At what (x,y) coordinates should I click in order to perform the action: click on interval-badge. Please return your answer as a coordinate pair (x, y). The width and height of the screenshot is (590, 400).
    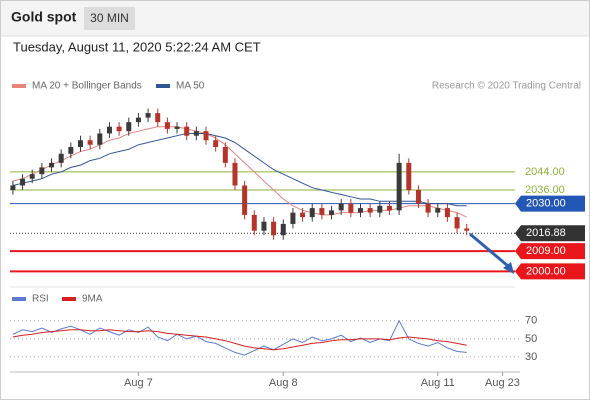
    Looking at the image, I should click on (109, 18).